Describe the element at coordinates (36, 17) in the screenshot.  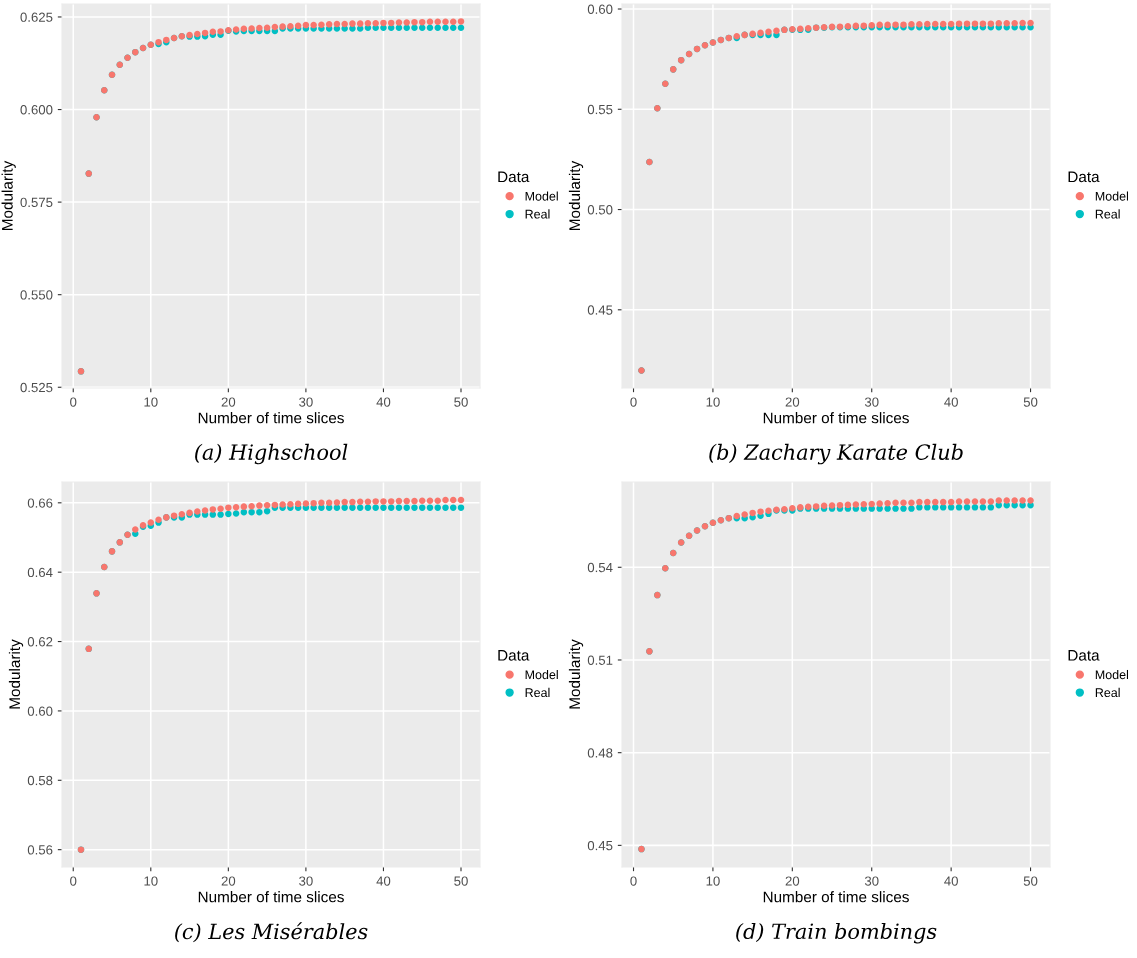
I see `y-tick-label: 0.625` at that location.